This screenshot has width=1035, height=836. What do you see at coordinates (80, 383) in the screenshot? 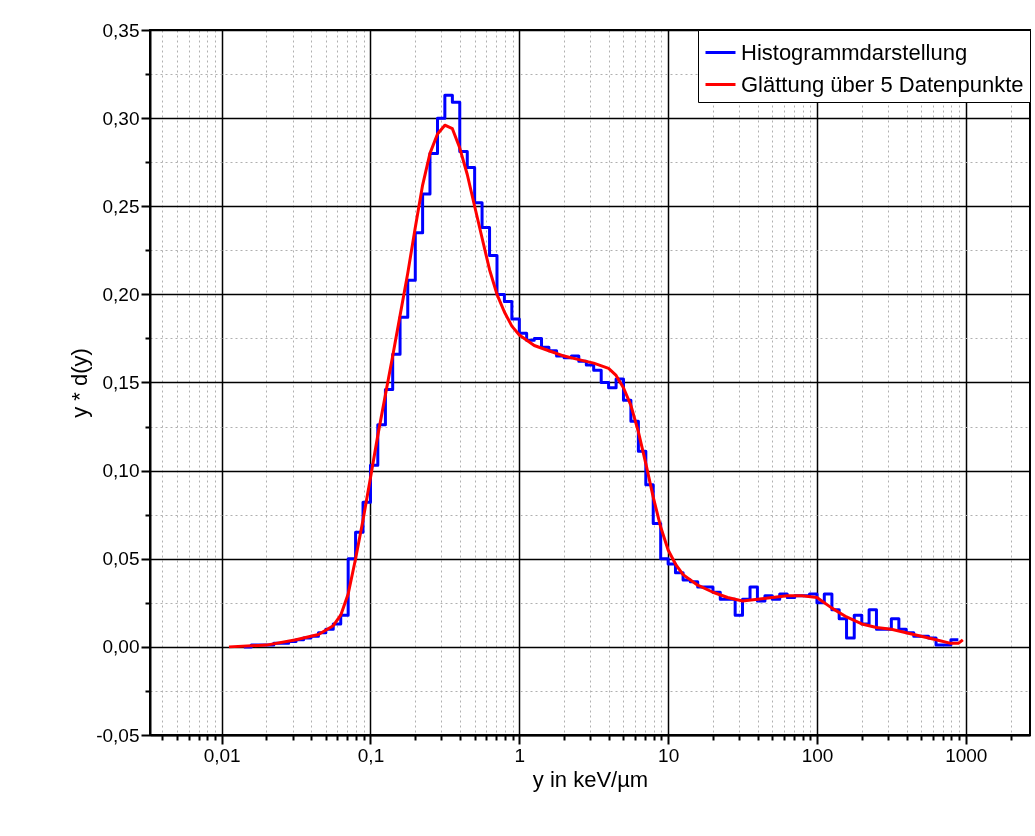
I see `y-axis-title: y * d(y)` at bounding box center [80, 383].